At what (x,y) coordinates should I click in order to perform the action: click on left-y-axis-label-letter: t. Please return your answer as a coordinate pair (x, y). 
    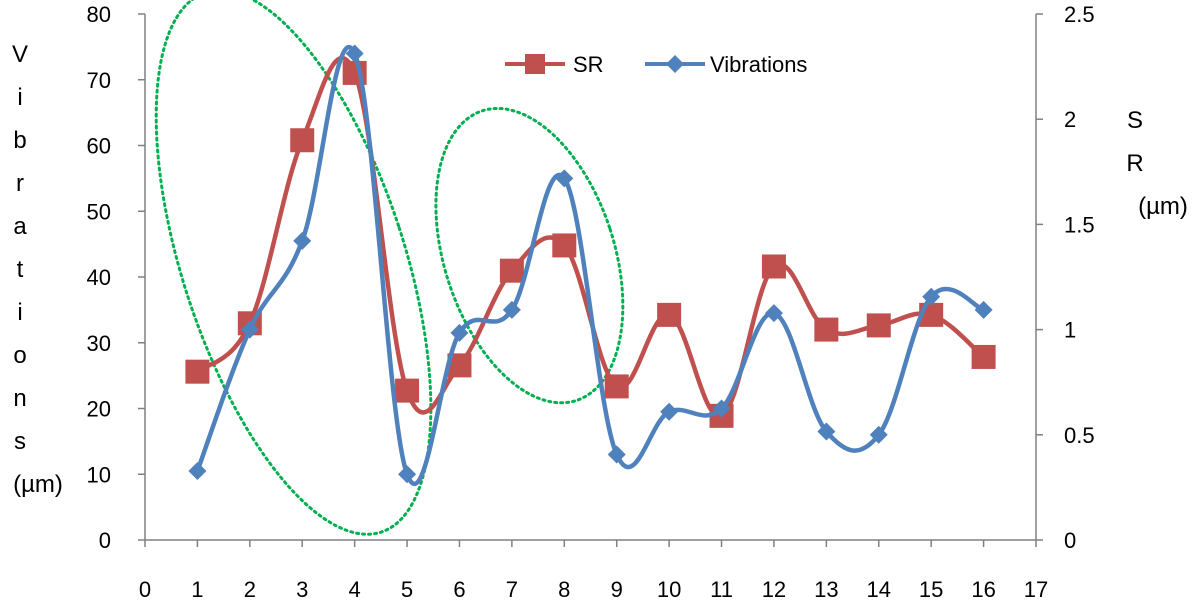
    Looking at the image, I should click on (20, 269).